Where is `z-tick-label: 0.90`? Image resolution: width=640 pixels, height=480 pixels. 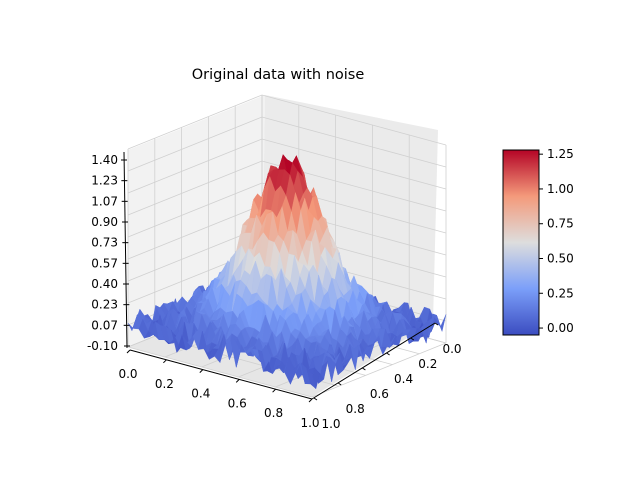
z-tick-label: 0.90 is located at coordinates (104, 222).